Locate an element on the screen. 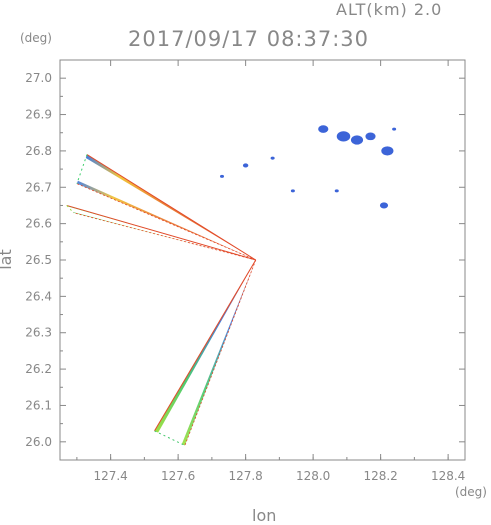 Image resolution: width=491 pixels, height=525 pixels. y-unit-label: (deg) is located at coordinates (36, 38).